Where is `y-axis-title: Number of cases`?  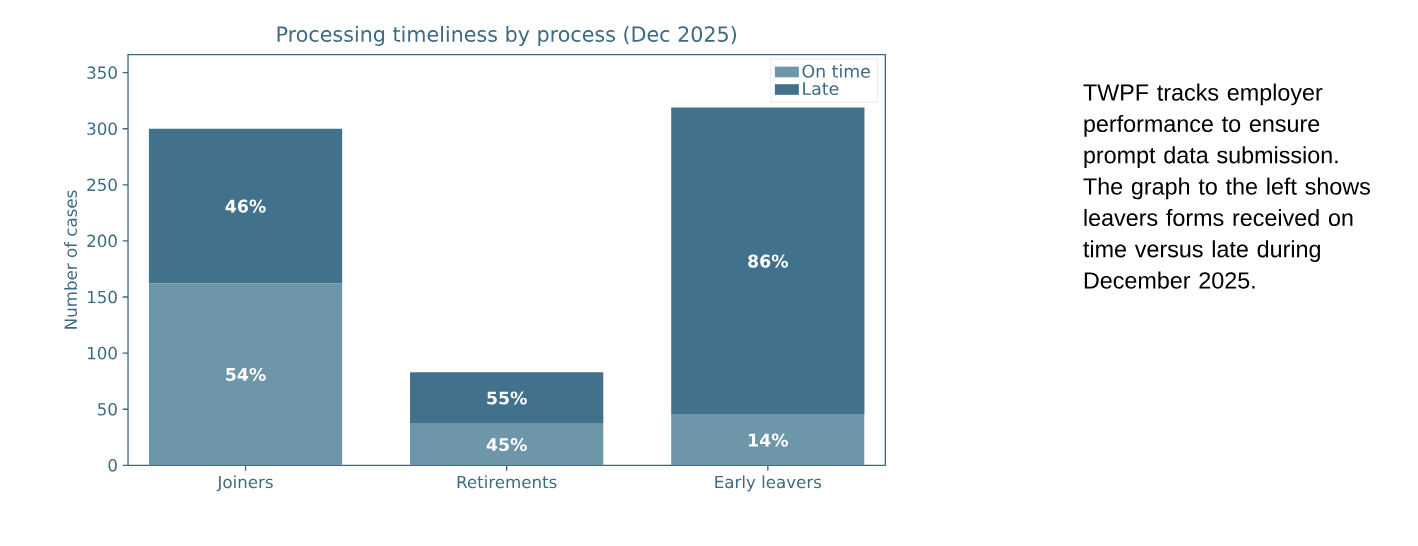
y-axis-title: Number of cases is located at coordinates (70, 259).